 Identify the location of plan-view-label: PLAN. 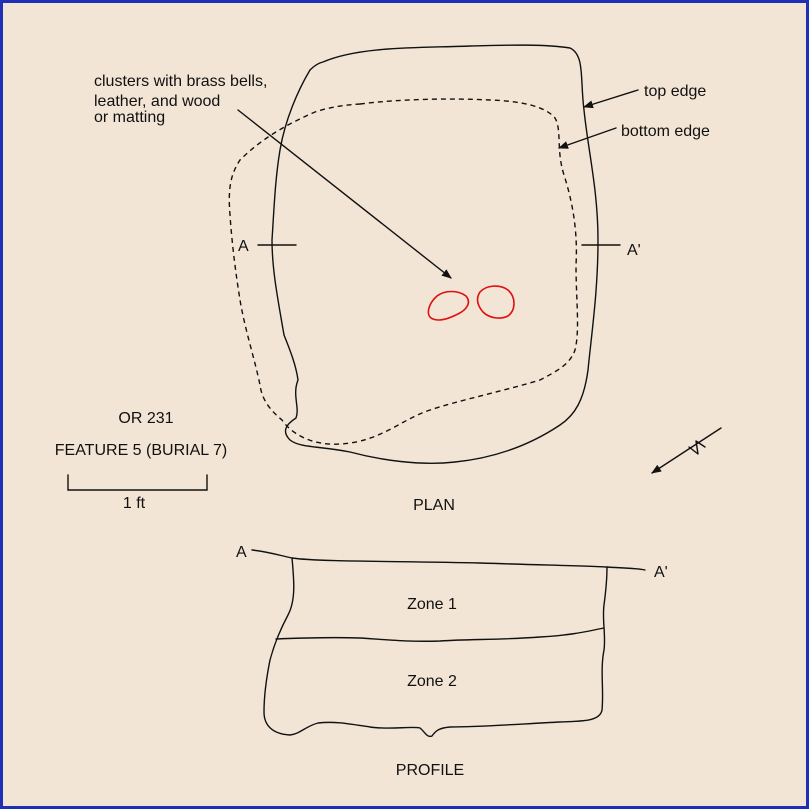
(434, 505).